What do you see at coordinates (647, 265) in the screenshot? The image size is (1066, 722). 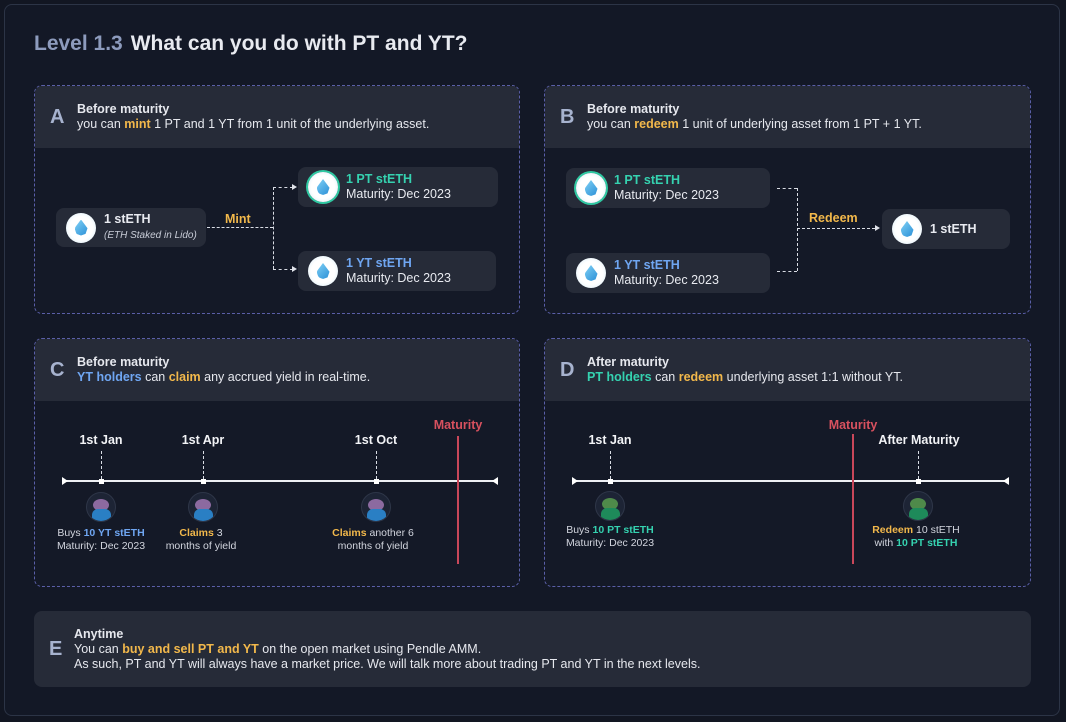 I see `token-name: 1 YT stETH` at bounding box center [647, 265].